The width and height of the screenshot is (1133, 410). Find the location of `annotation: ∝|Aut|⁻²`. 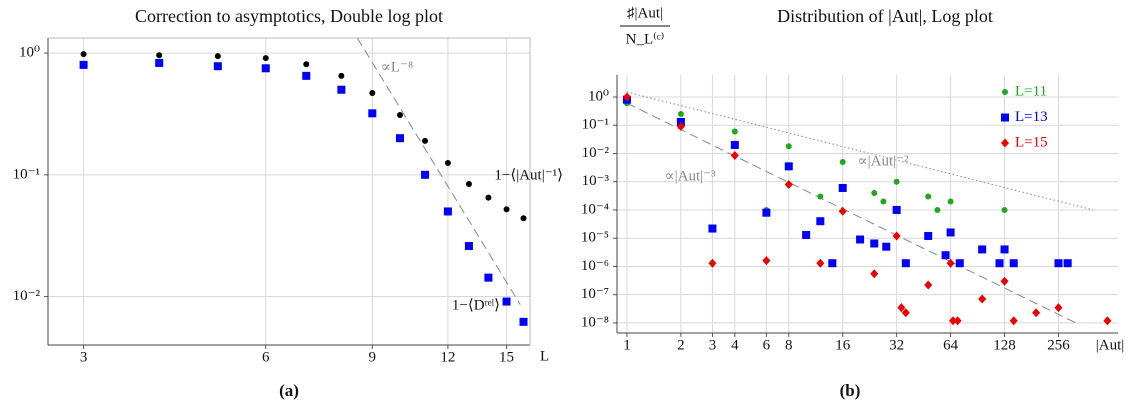

annotation: ∝|Aut|⁻² is located at coordinates (883, 161).